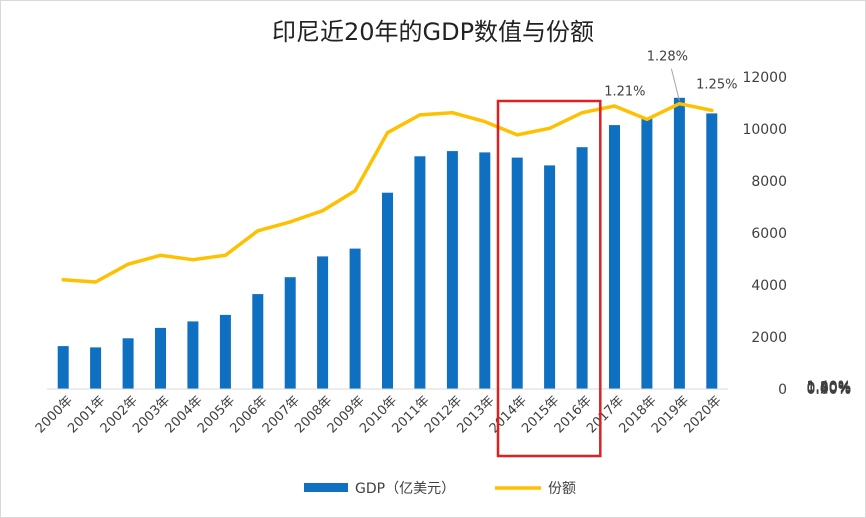 This screenshot has width=866, height=518. What do you see at coordinates (769, 234) in the screenshot?
I see `y-left-tick-label: 6000` at bounding box center [769, 234].